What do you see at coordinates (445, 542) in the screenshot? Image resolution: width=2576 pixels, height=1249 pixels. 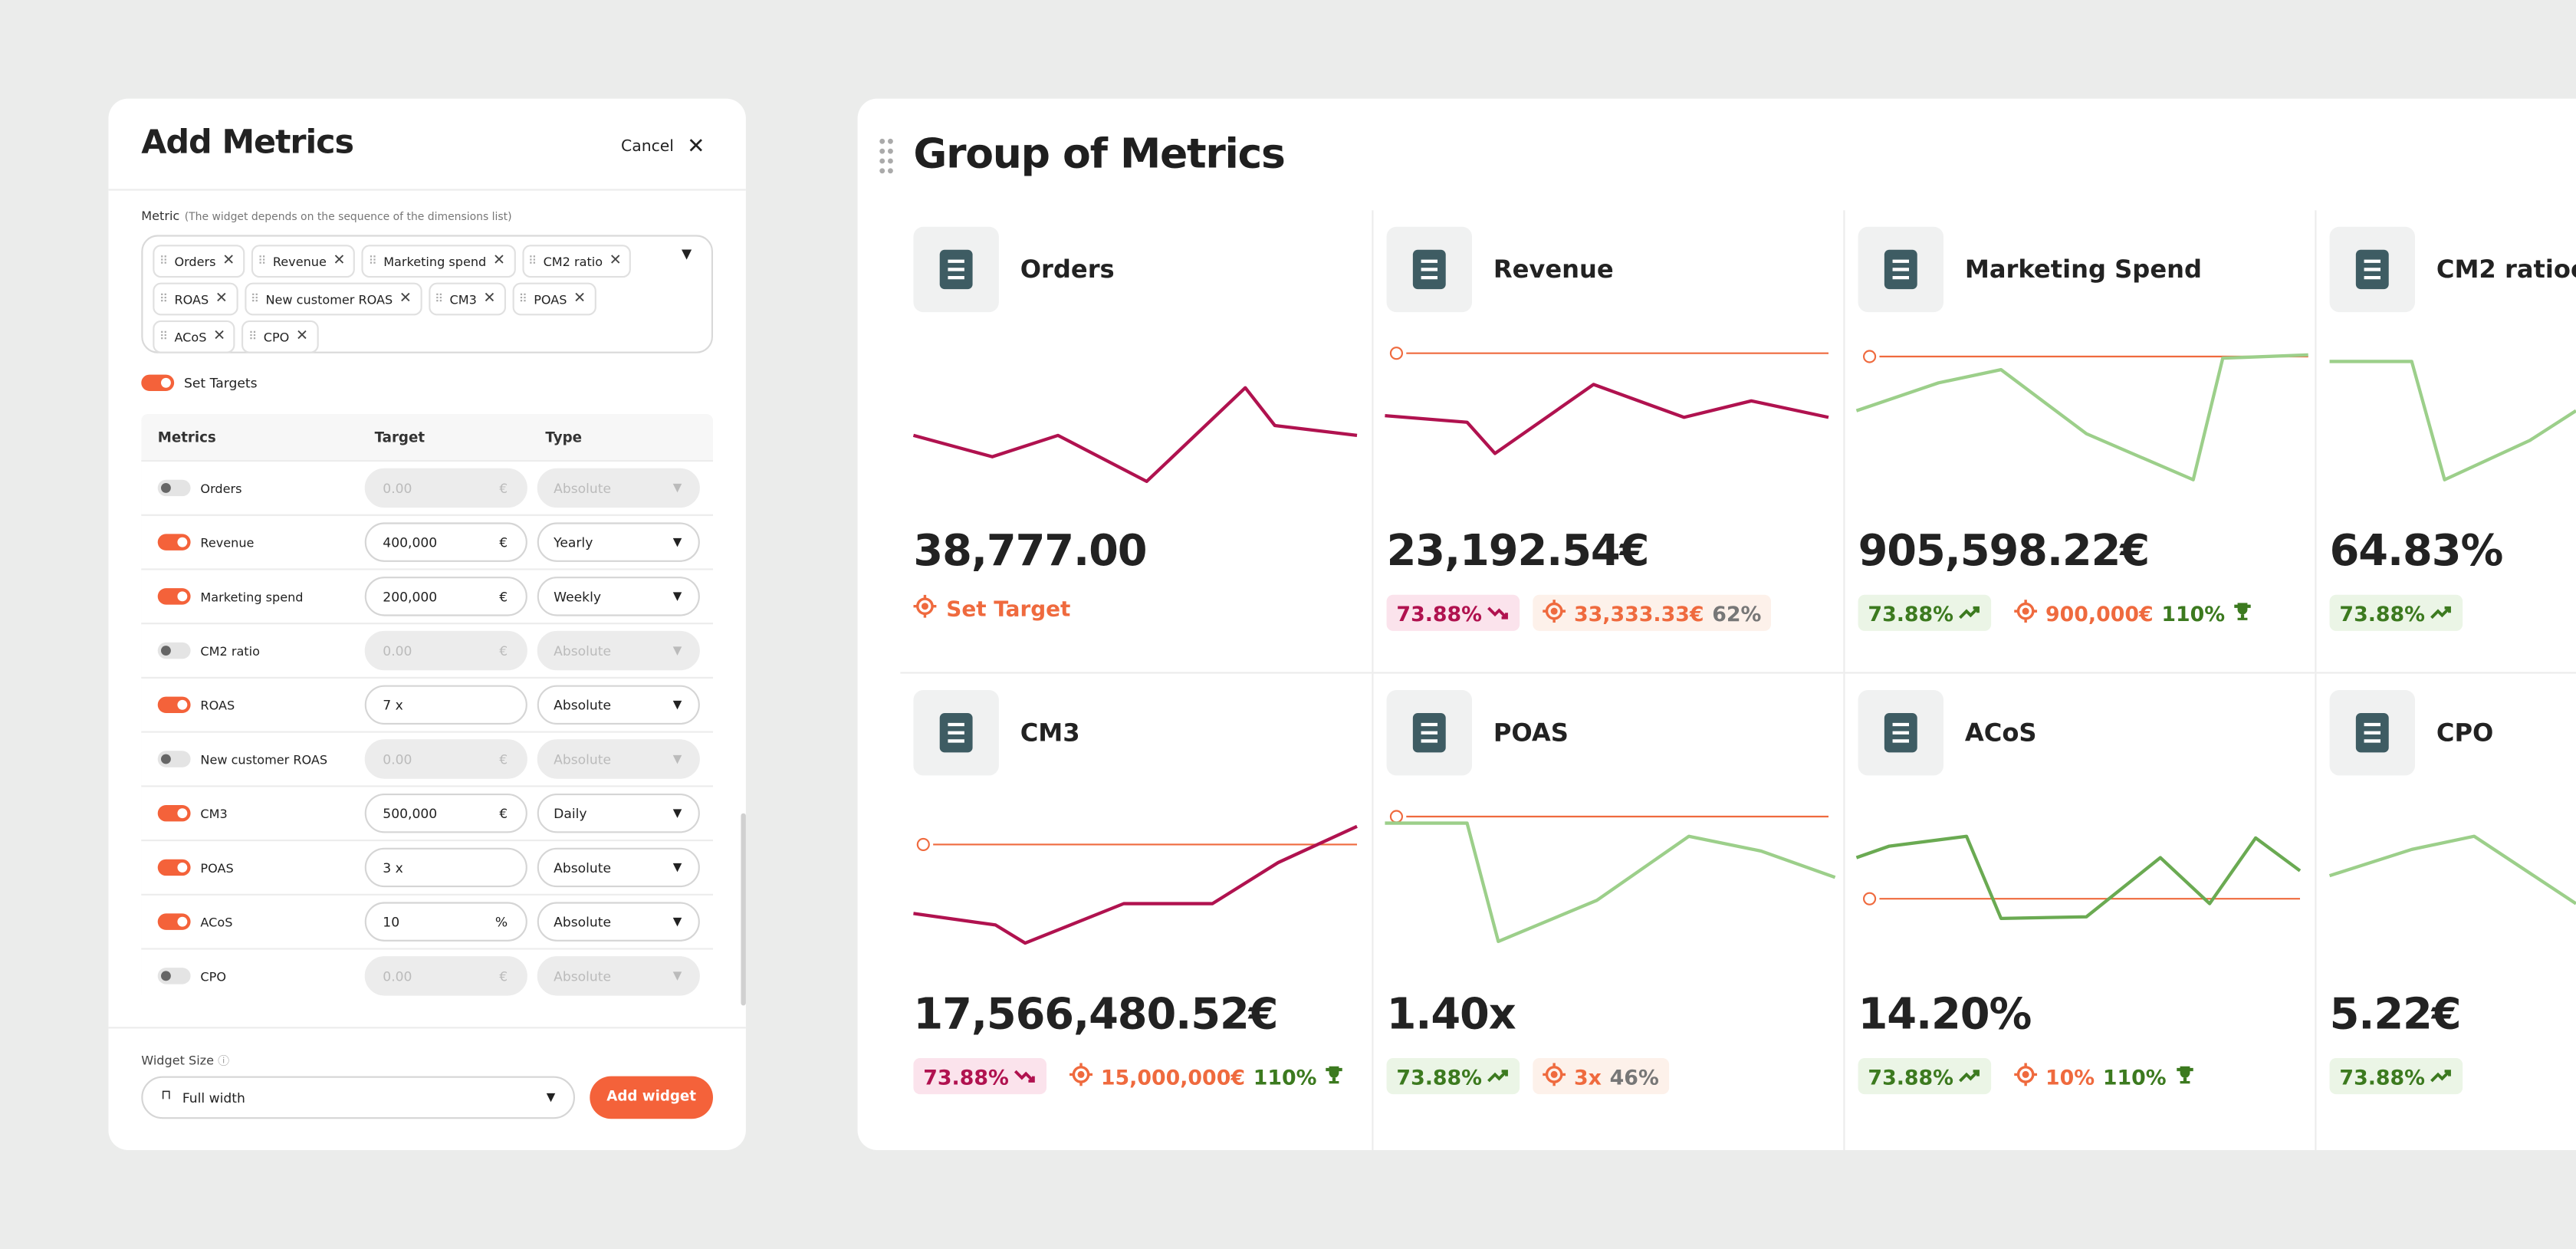 I see `target-input: 400,000 €` at bounding box center [445, 542].